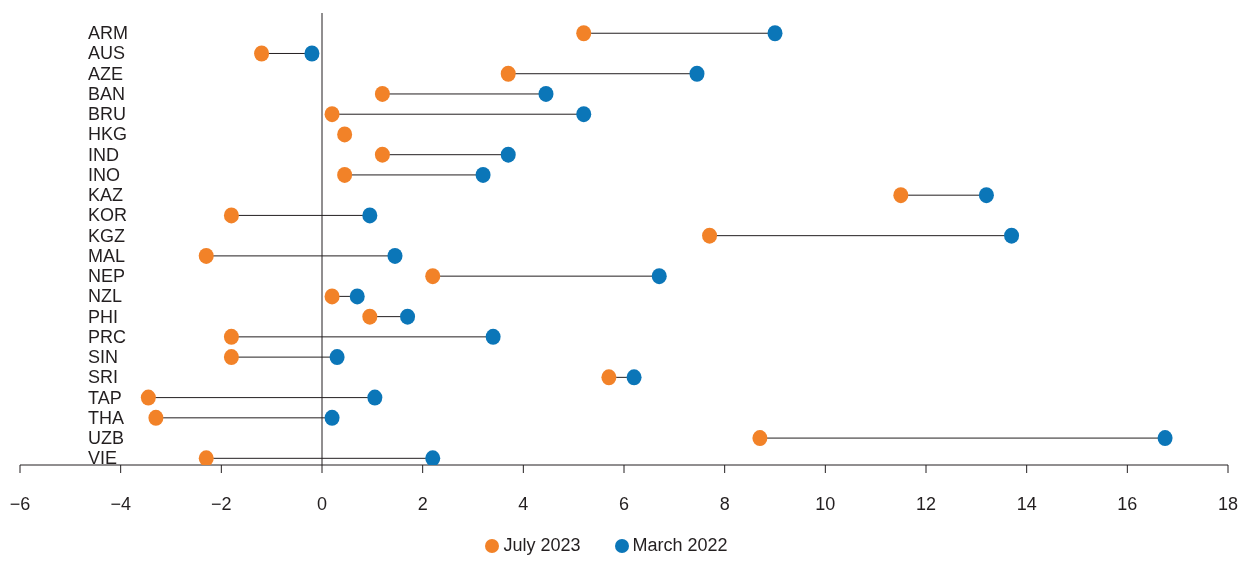 The height and width of the screenshot is (561, 1238). Describe the element at coordinates (1227, 503) in the screenshot. I see `x-tick-label: 18` at that location.